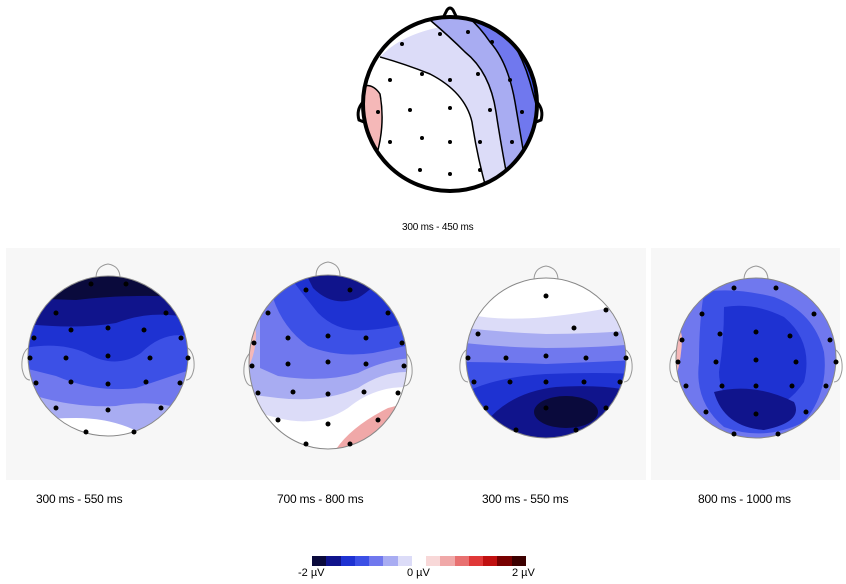  Describe the element at coordinates (523, 573) in the screenshot. I see `colorbar-max-label: 2 µV` at that location.